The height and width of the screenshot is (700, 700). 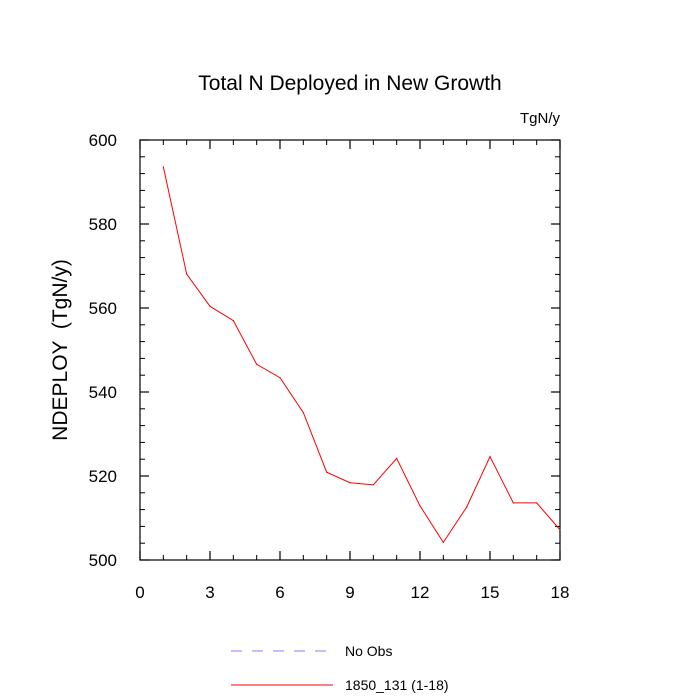 What do you see at coordinates (103, 224) in the screenshot?
I see `y-tick-label: 580` at bounding box center [103, 224].